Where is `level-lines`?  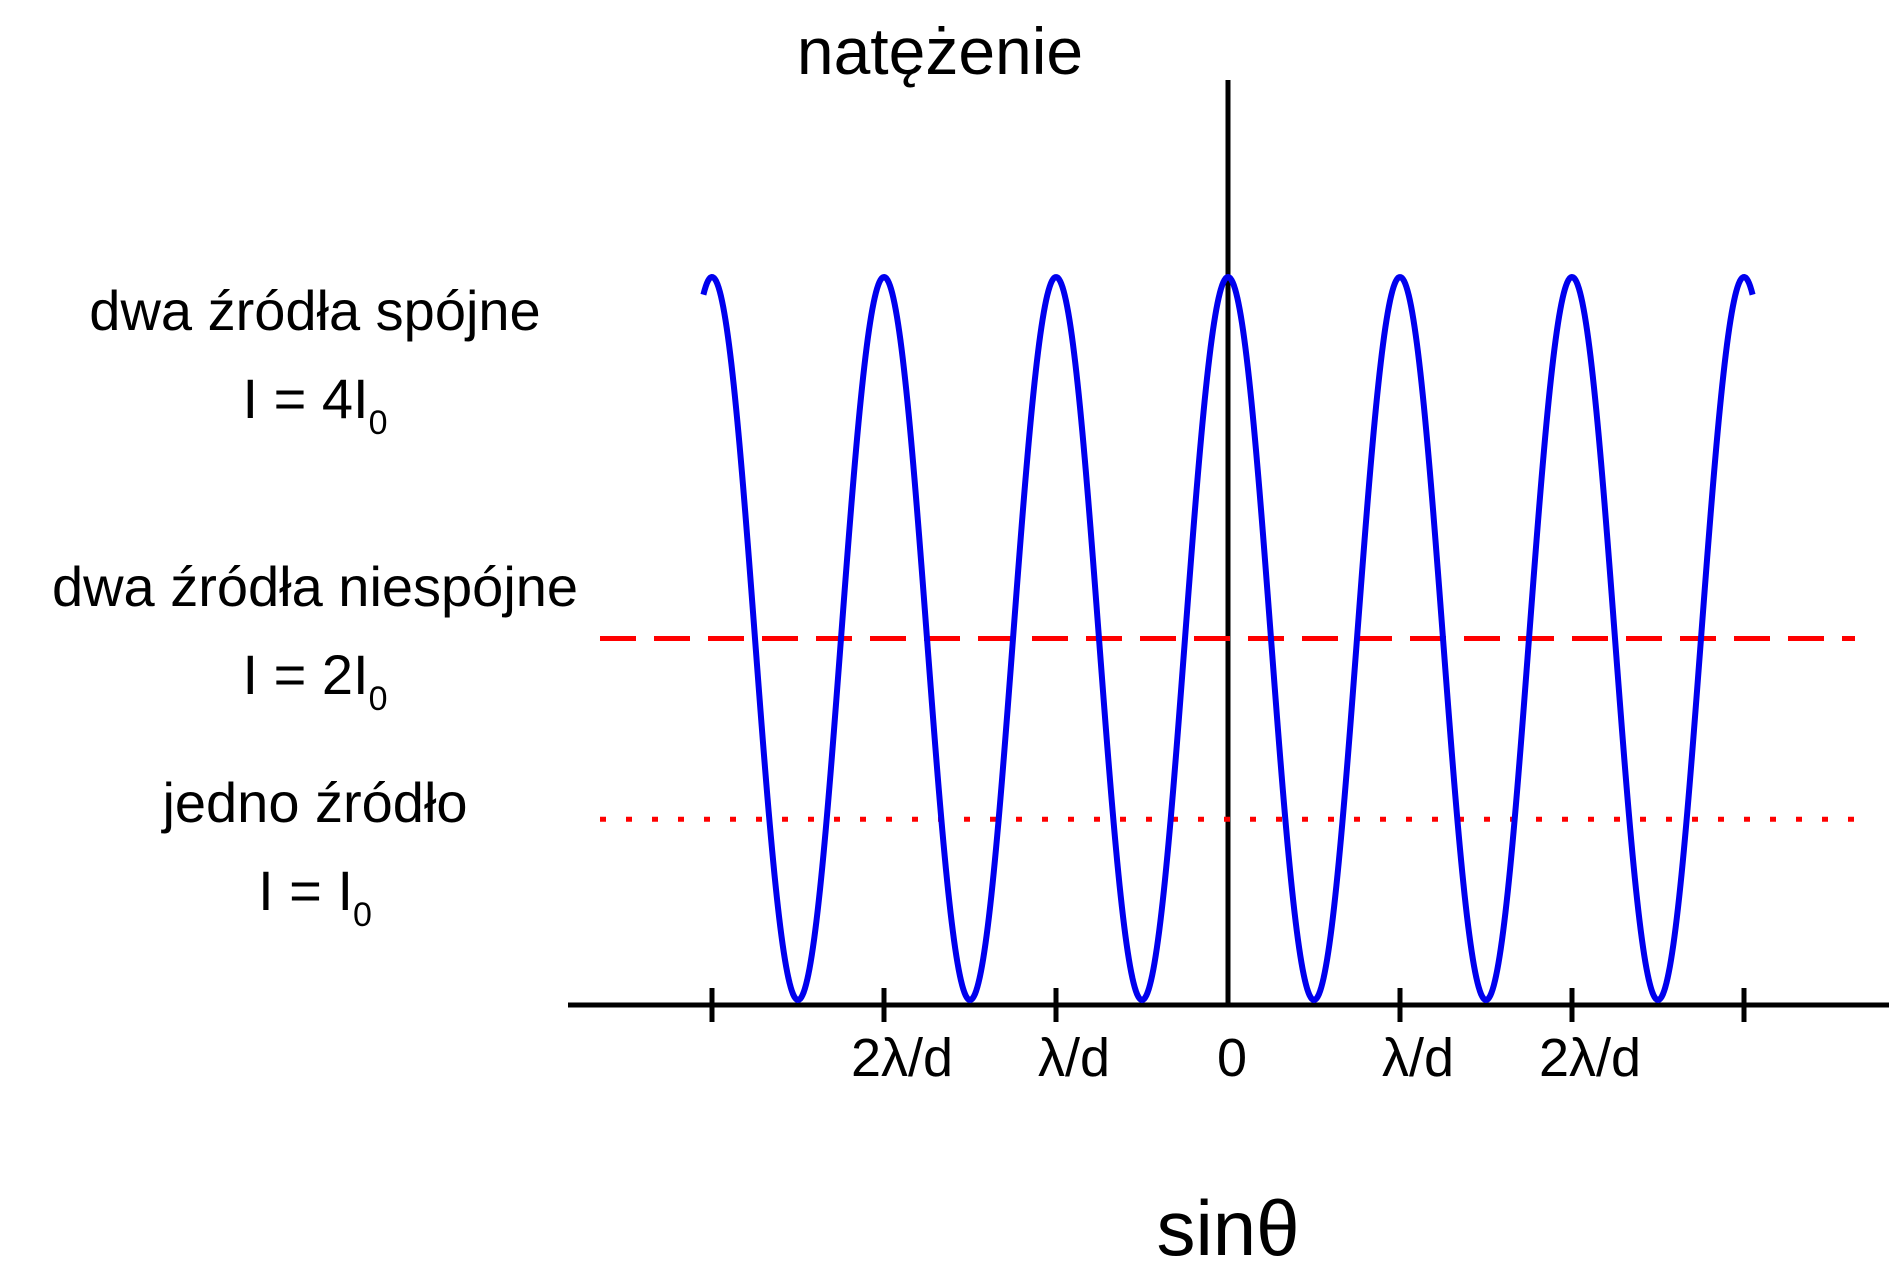 level-lines is located at coordinates (1227, 729).